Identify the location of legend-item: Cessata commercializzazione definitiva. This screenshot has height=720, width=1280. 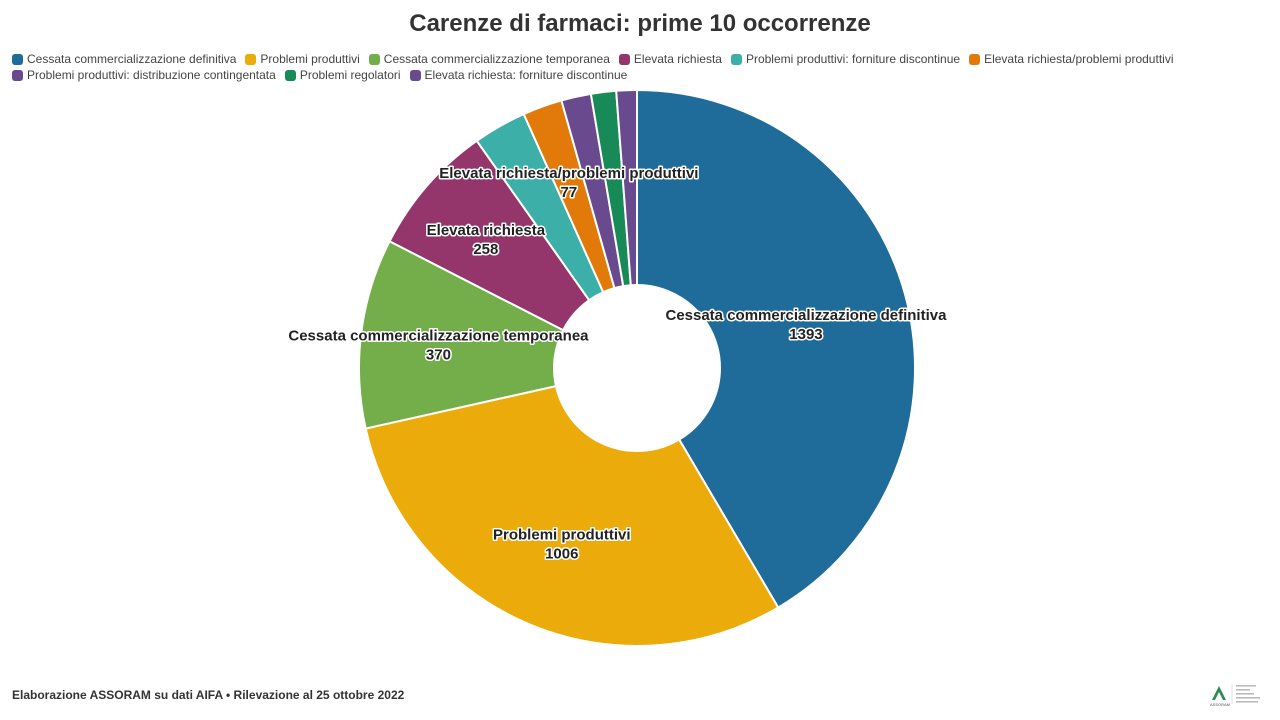
(124, 59).